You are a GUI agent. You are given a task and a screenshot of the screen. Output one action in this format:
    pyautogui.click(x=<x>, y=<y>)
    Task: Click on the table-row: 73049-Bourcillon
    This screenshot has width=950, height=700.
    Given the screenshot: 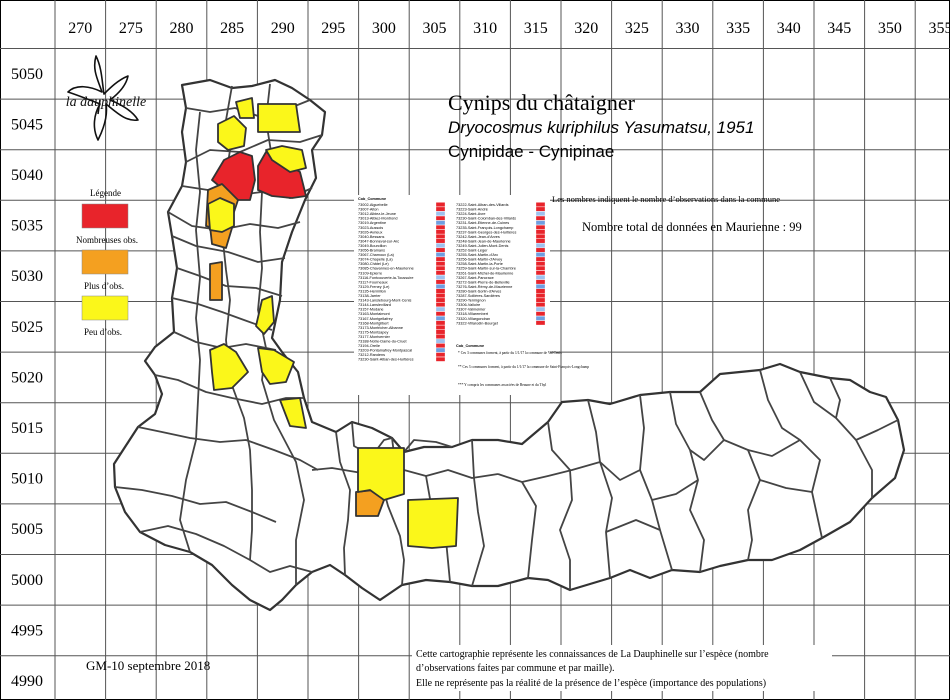 What is the action you would take?
    pyautogui.click(x=372, y=246)
    